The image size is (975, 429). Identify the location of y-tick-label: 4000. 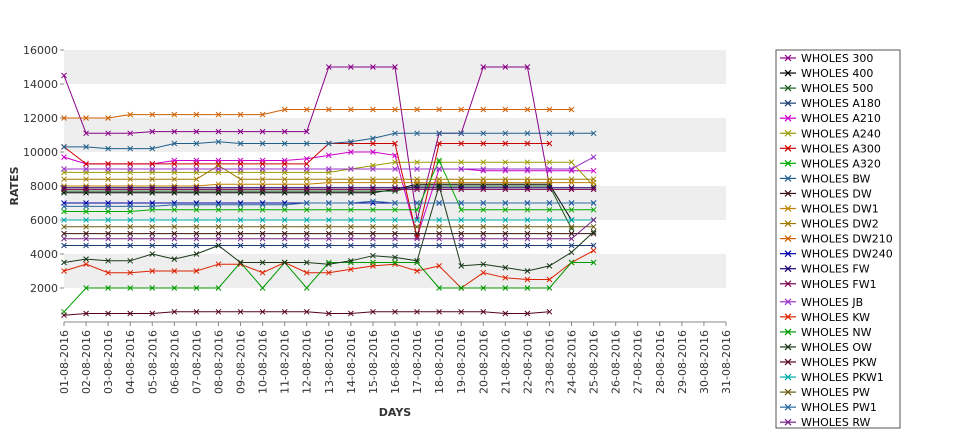
(44, 254).